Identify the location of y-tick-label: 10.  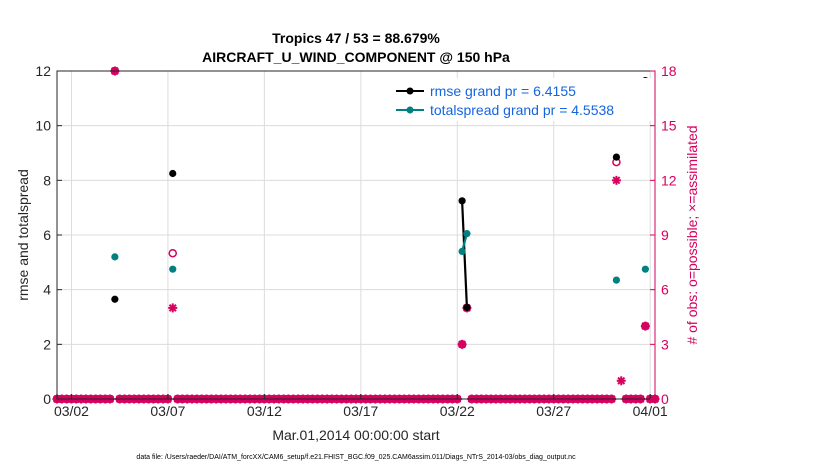
(43, 126).